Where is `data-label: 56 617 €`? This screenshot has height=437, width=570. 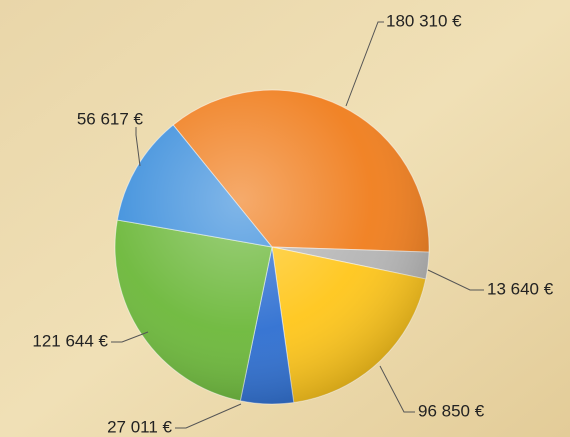 data-label: 56 617 € is located at coordinates (110, 118).